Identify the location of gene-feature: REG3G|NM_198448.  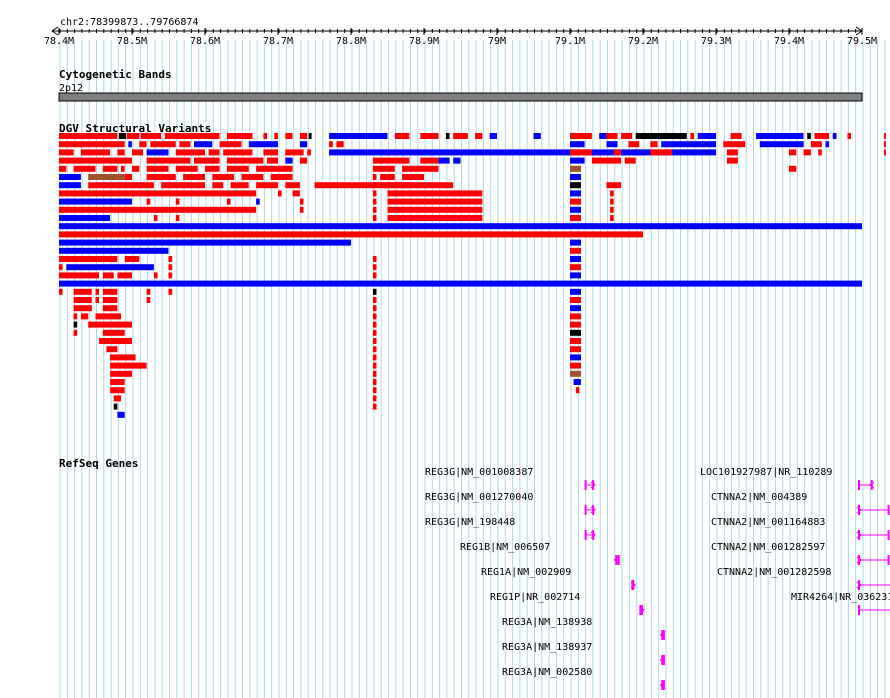
(510, 528).